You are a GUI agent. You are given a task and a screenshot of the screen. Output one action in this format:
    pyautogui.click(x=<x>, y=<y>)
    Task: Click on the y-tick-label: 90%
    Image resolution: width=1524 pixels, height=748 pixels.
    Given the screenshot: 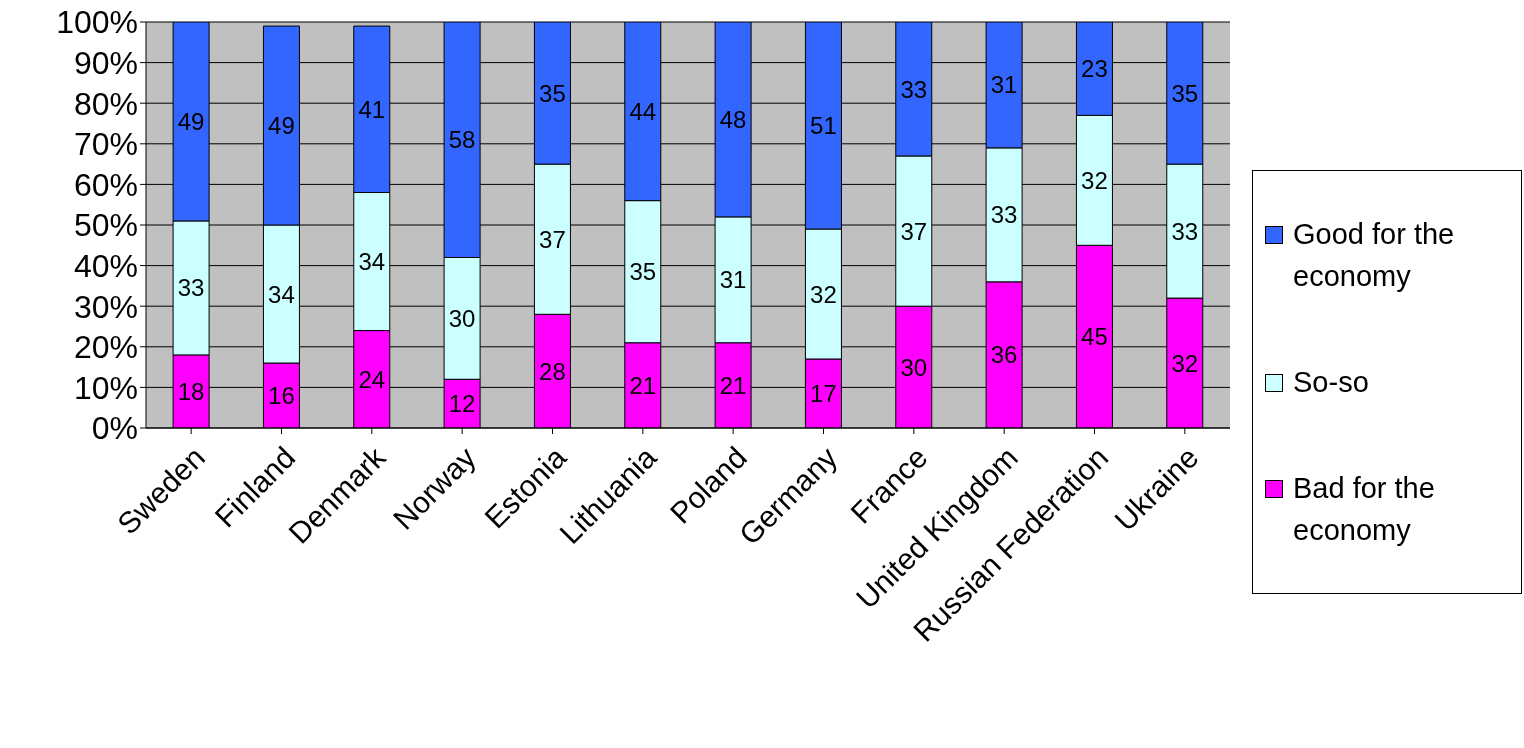 What is the action you would take?
    pyautogui.click(x=105, y=62)
    